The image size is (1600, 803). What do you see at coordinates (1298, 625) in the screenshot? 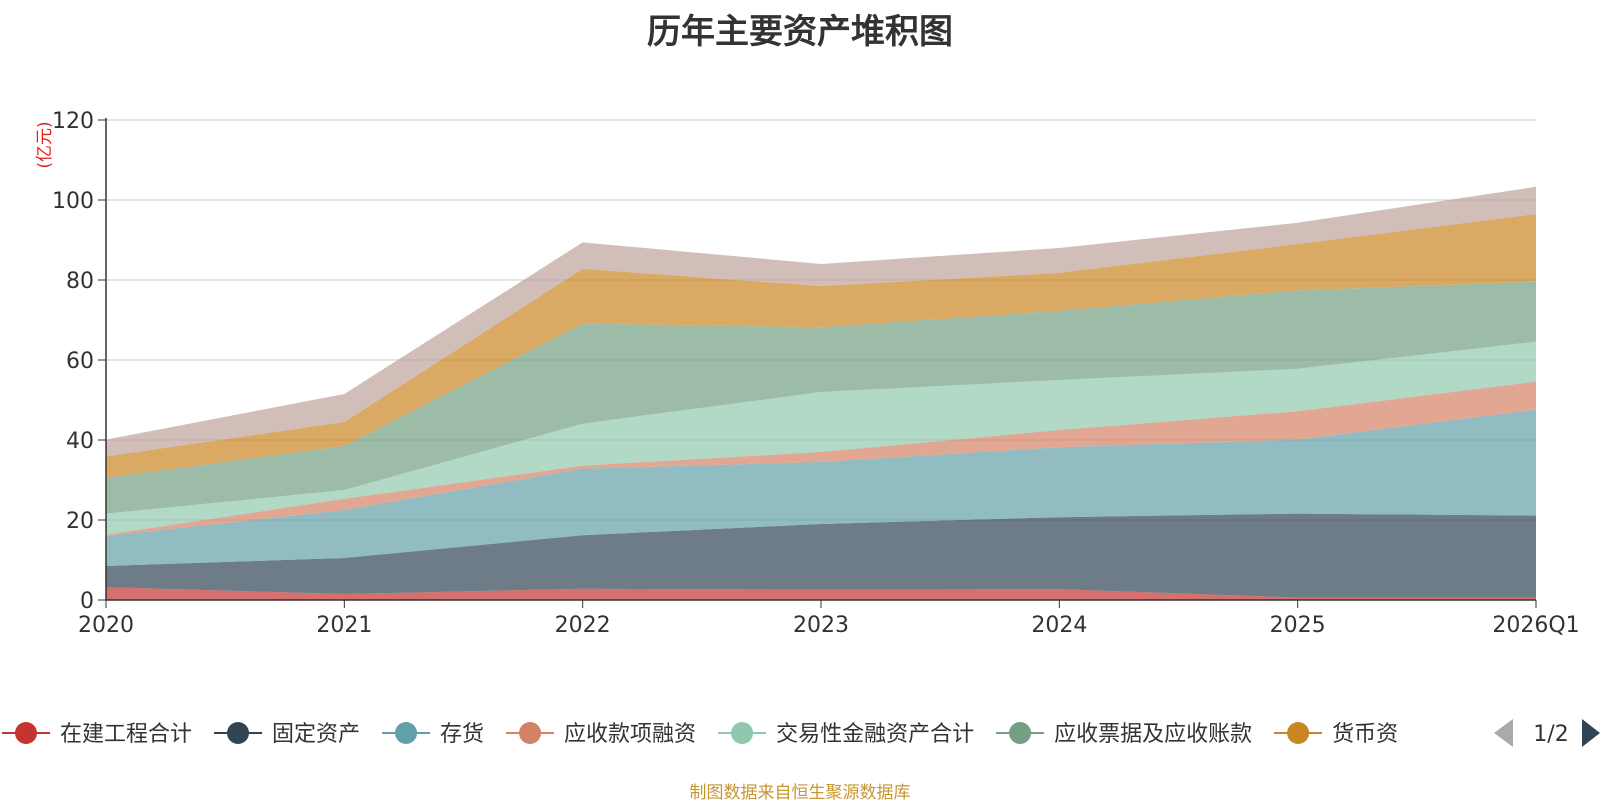
I see `x-tick-label: 2025` at bounding box center [1298, 625].